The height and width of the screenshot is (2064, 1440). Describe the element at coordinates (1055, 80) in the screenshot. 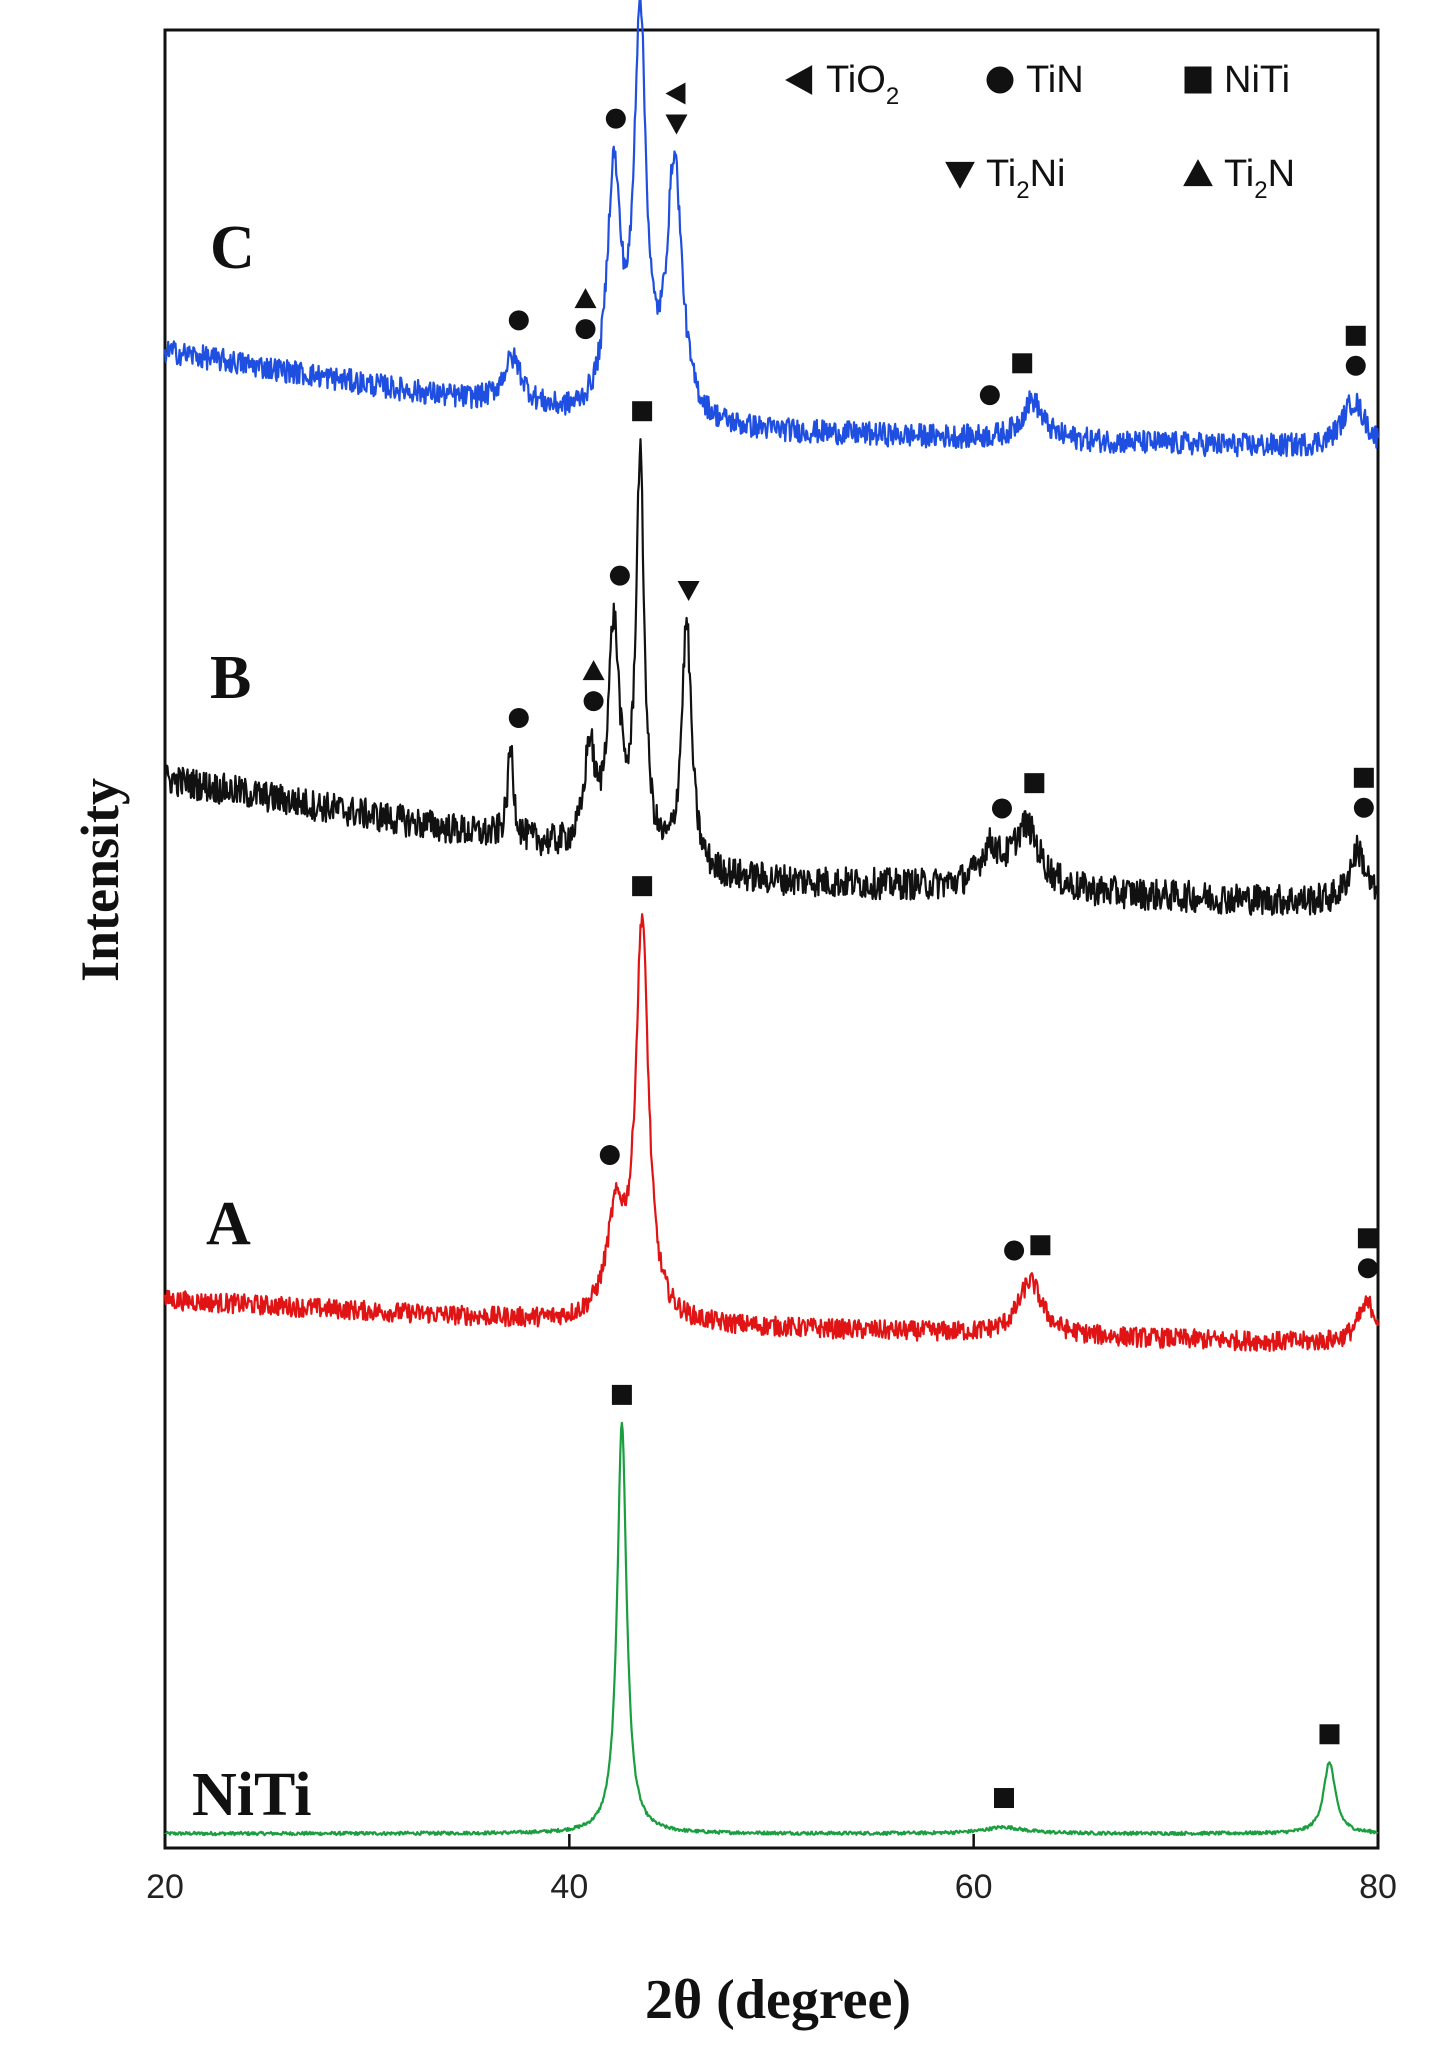

I see `legend-label: TiN` at that location.